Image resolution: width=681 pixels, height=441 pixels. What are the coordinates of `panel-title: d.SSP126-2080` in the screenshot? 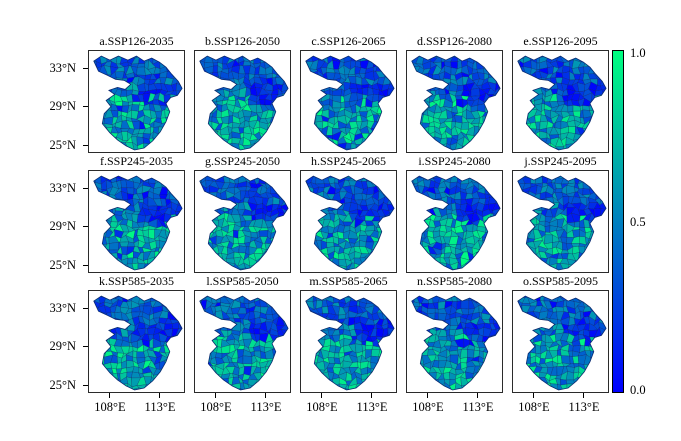 It's located at (454, 41).